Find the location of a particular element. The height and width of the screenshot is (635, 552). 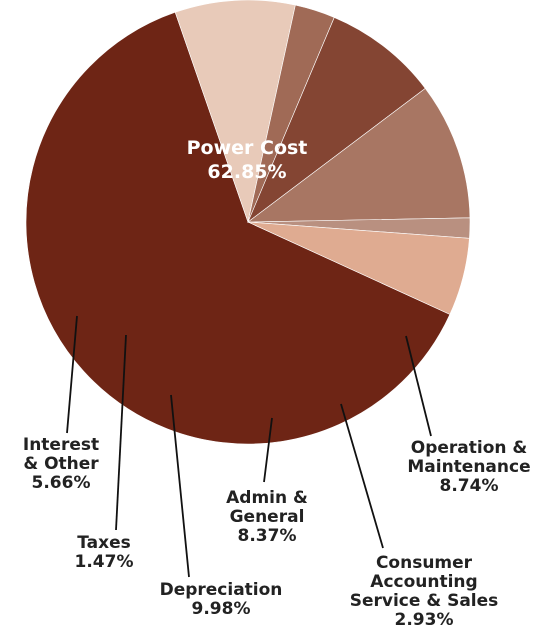

slice-label: Interest & Other 5.66% is located at coordinates (61, 464).